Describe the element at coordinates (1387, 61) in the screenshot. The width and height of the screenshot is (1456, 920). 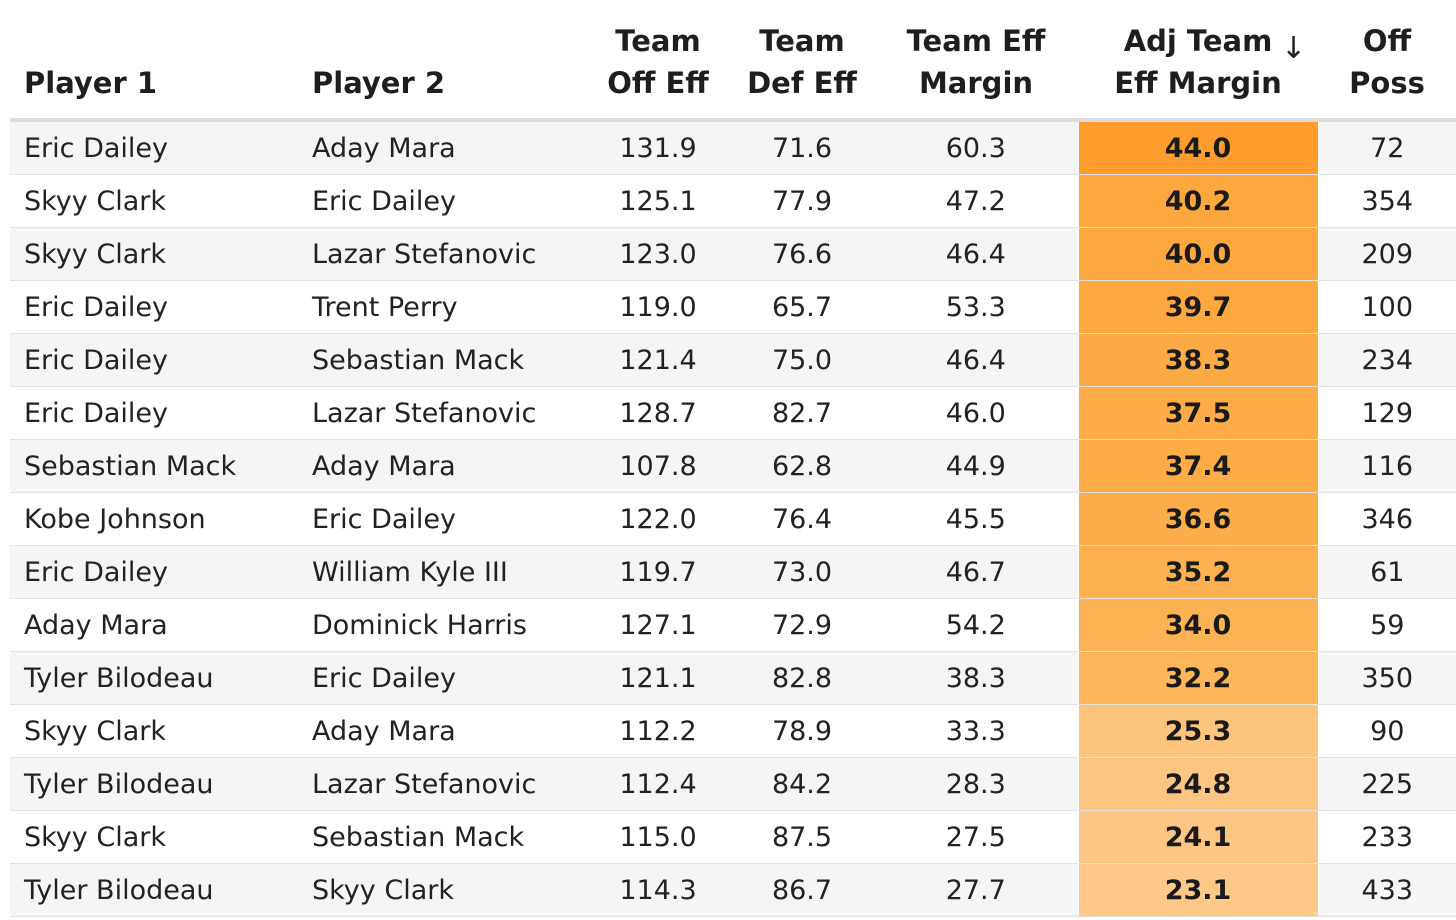
I see `column-header-poss: Off Poss` at that location.